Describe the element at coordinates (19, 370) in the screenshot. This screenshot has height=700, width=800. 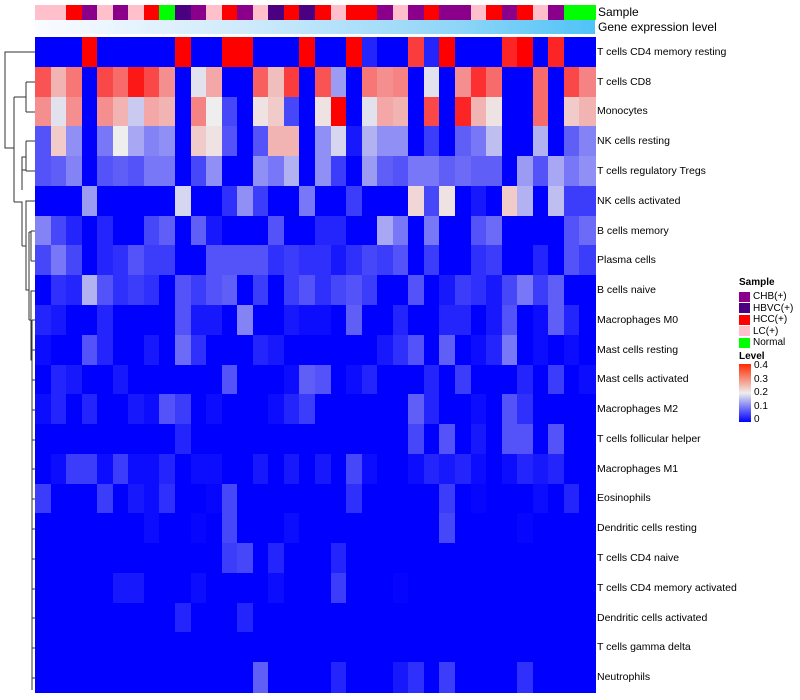
I see `row-dendrogram` at that location.